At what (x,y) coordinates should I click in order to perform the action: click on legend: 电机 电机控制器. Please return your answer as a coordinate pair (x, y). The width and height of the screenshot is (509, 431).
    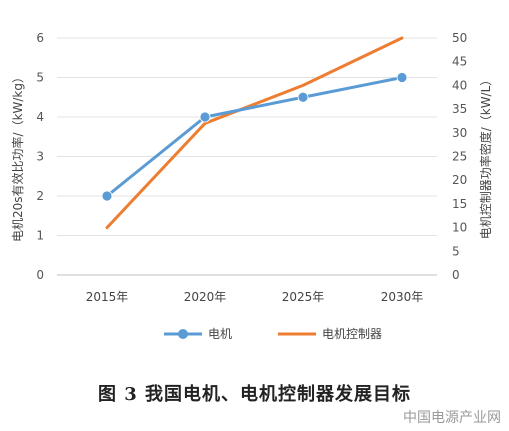
    Looking at the image, I should click on (273, 334).